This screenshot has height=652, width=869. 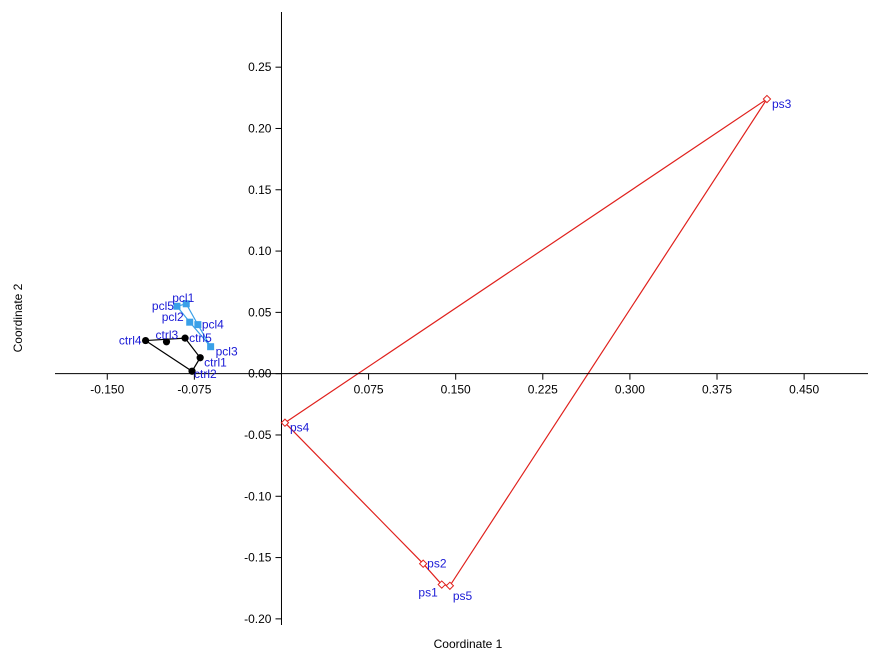 I want to click on x-tick-label: 0.375, so click(x=717, y=390).